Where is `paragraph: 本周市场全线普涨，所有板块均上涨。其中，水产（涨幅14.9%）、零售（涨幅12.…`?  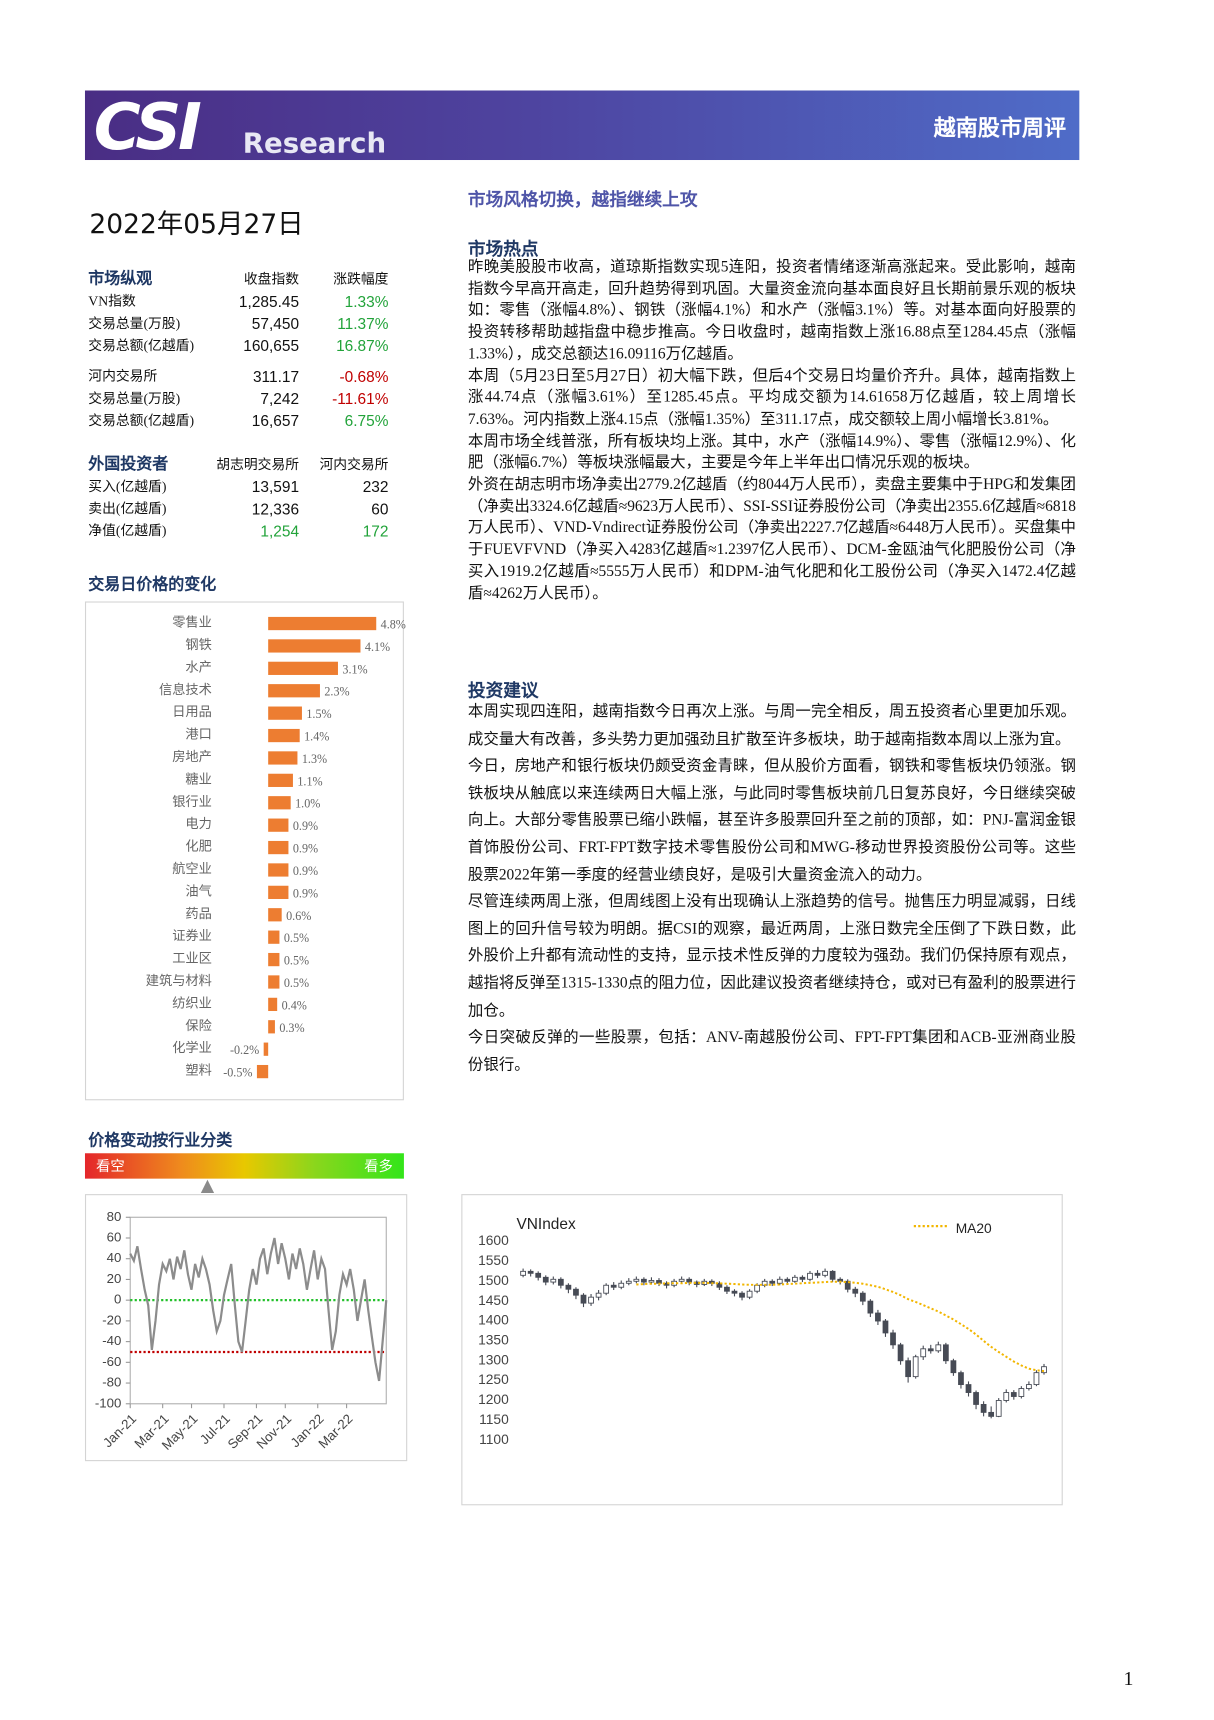 paragraph: 本周市场全线普涨，所有板块均上涨。其中，水产（涨幅14.9%）、零售（涨幅12.… is located at coordinates (772, 452).